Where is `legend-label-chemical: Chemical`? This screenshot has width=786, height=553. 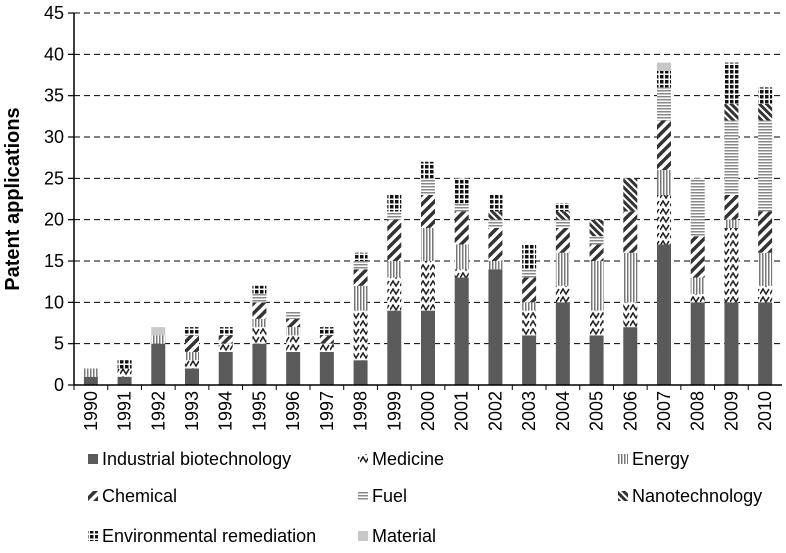
legend-label-chemical: Chemical is located at coordinates (139, 496).